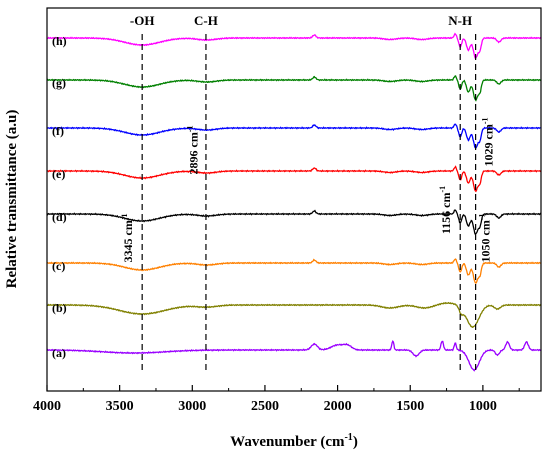 The width and height of the screenshot is (550, 462). I want to click on series-label: (a), so click(59, 353).